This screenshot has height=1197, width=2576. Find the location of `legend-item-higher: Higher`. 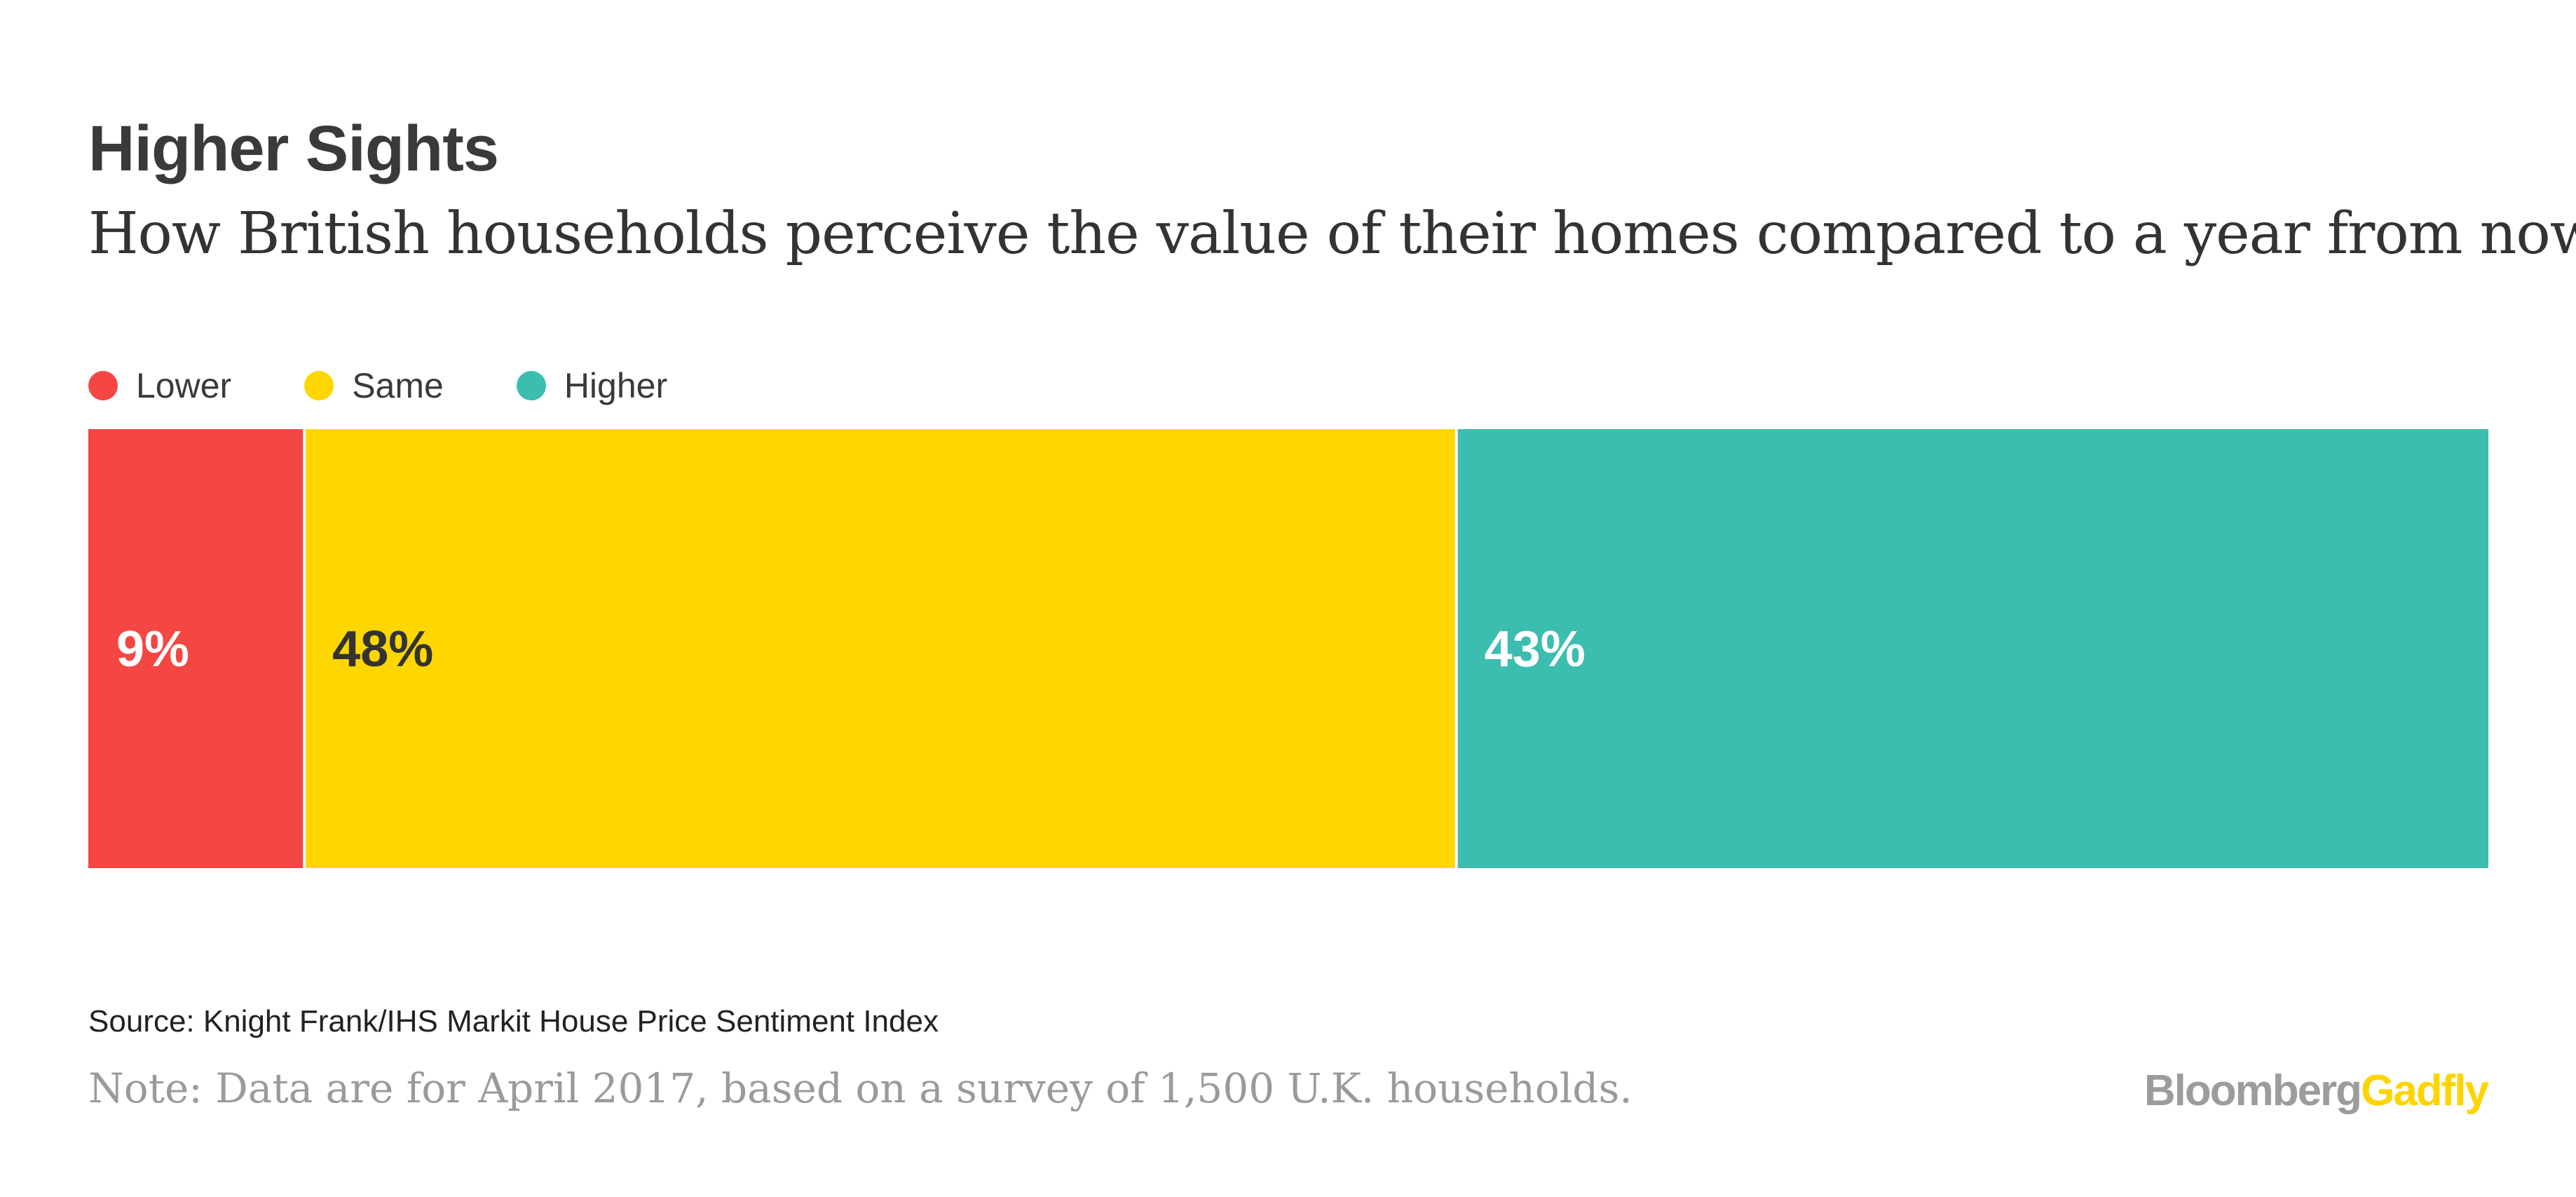

legend-item-higher: Higher is located at coordinates (592, 386).